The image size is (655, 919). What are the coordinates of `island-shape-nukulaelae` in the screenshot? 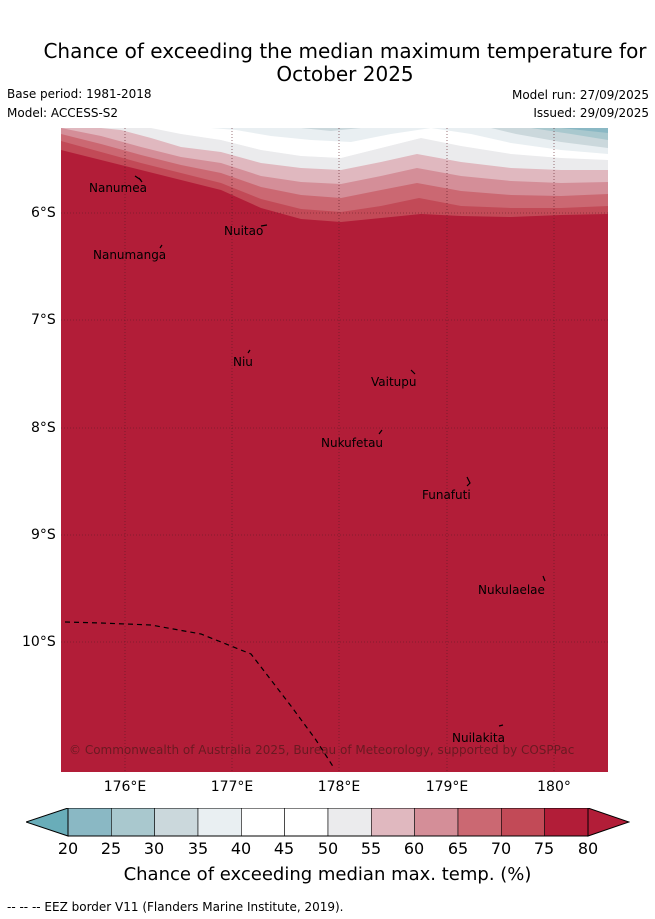 It's located at (544, 578).